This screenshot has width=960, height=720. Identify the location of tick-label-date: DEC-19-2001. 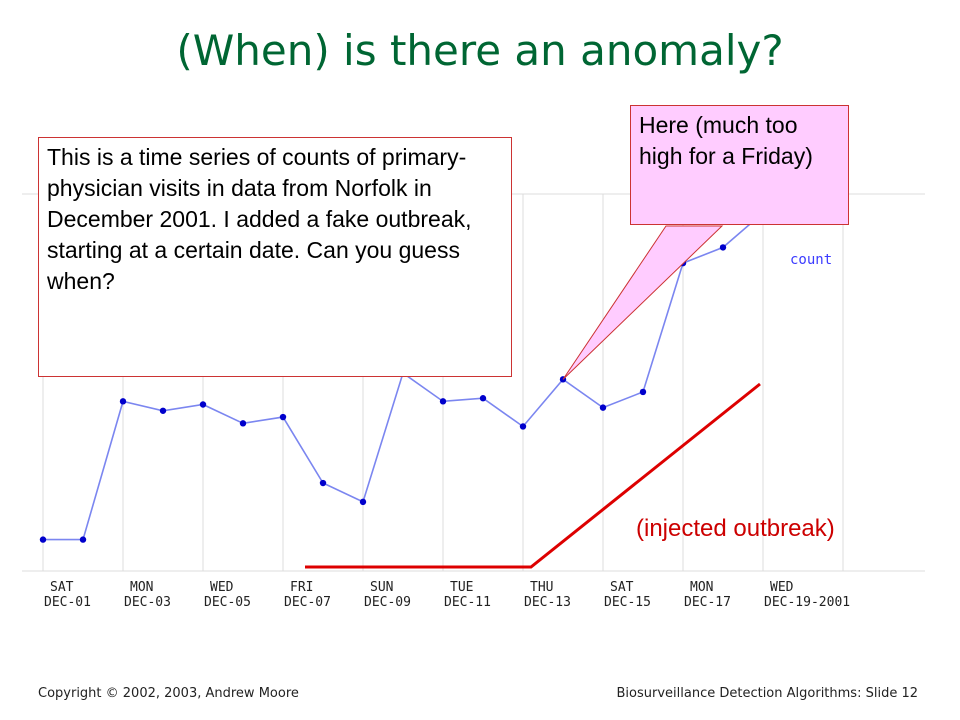
(807, 602).